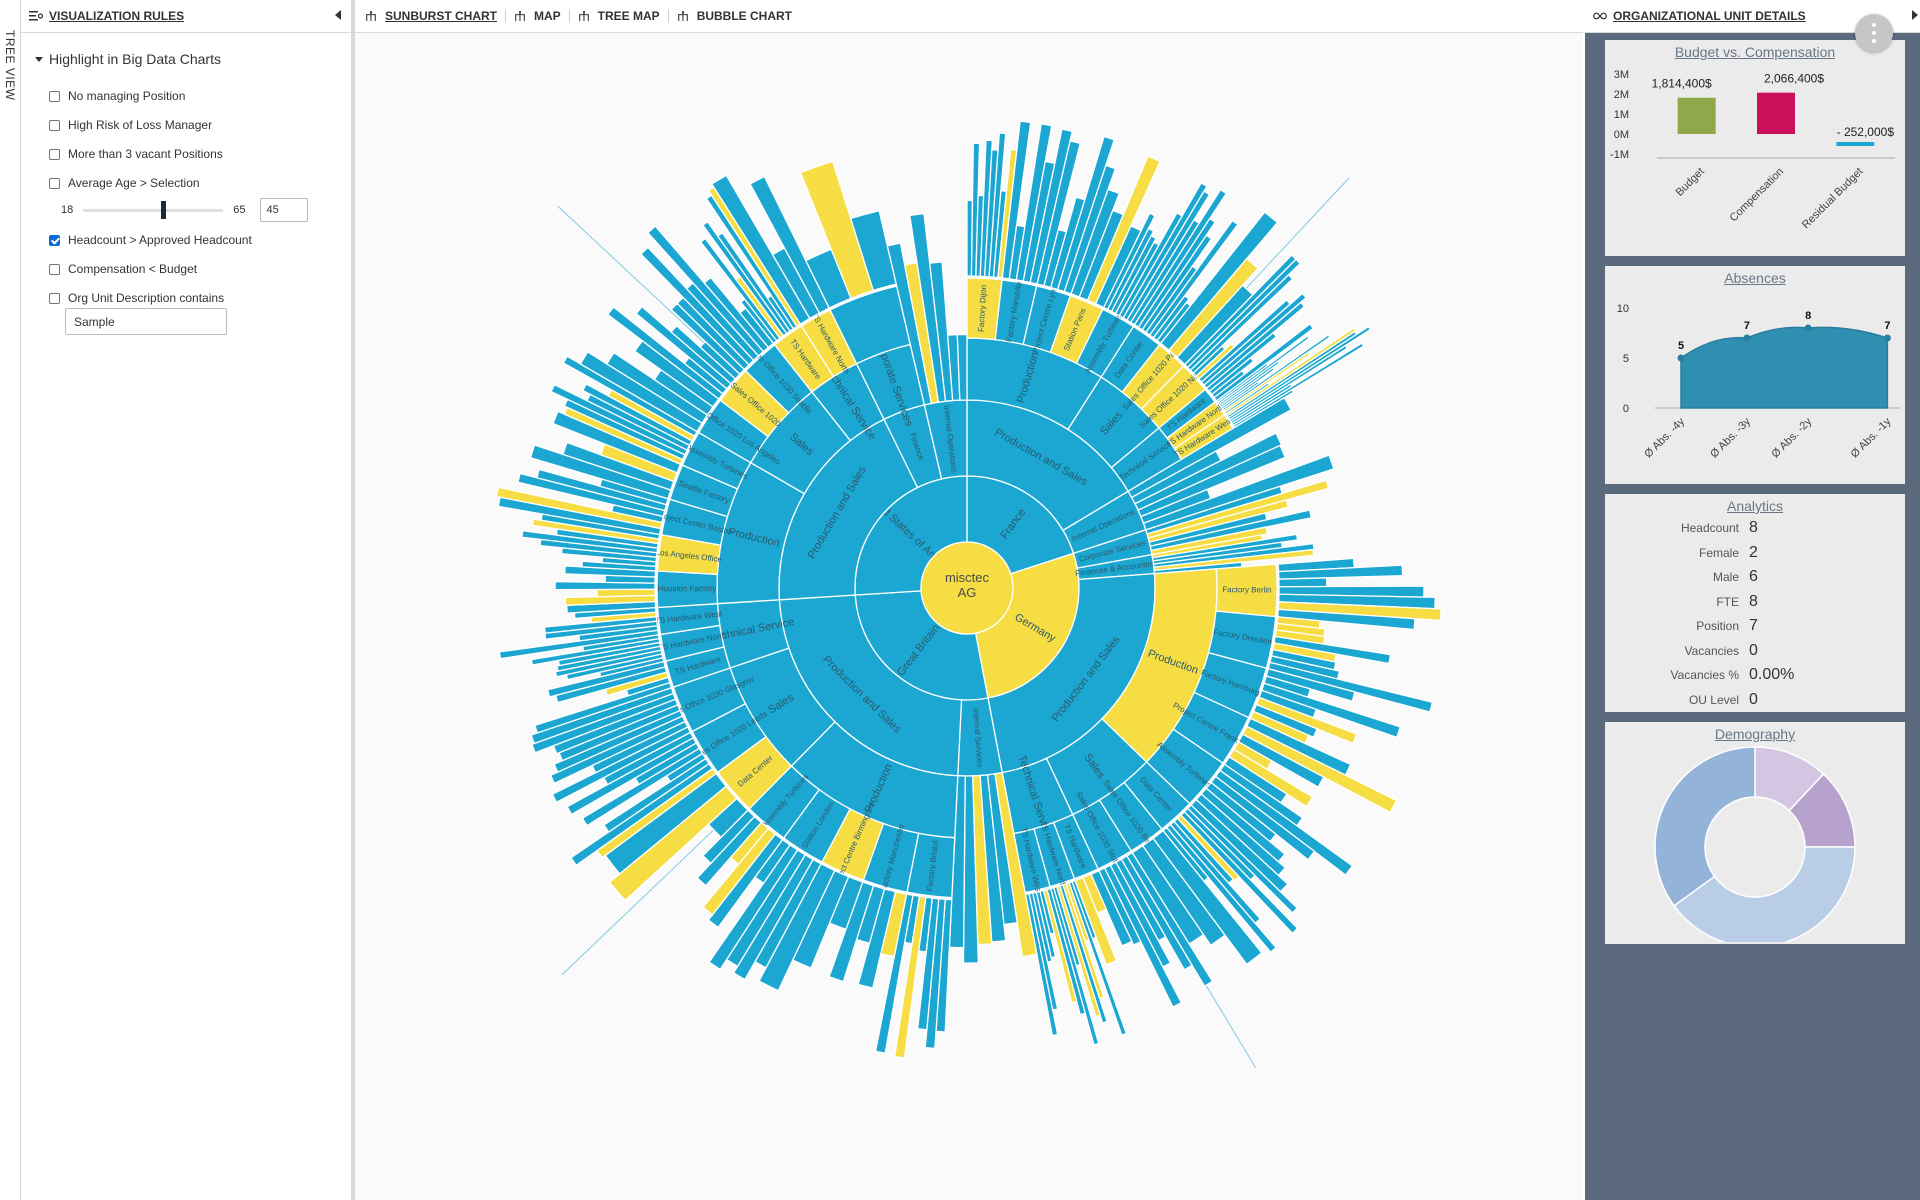 The width and height of the screenshot is (1920, 1200). I want to click on tree-view-strip: TREE VIEW, so click(10, 600).